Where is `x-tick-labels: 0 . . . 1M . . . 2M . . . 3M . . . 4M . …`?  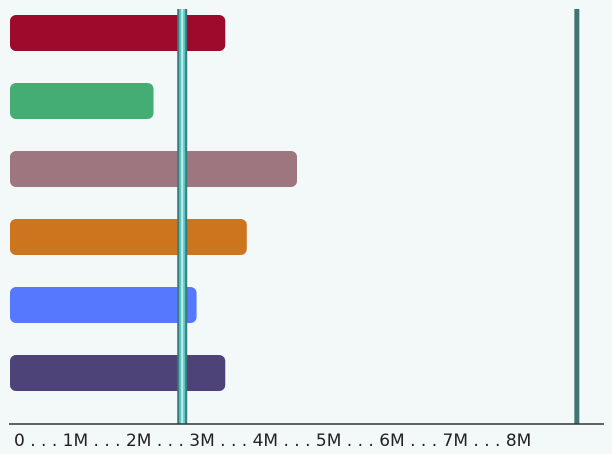
x-tick-labels: 0 . . . 1M . . . 2M . . . 3M . . . 4M . … is located at coordinates (272, 441).